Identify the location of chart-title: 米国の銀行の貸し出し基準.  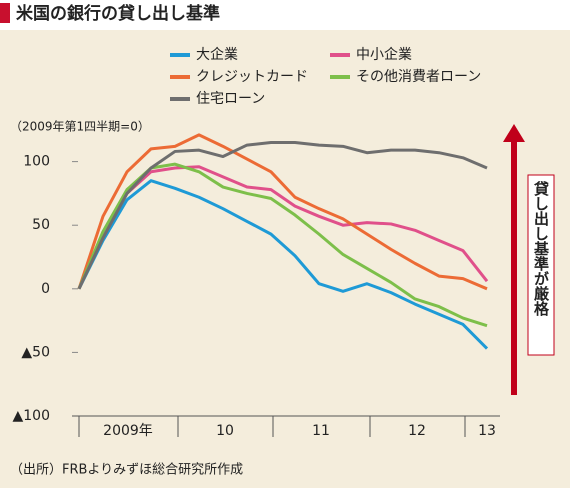
(118, 13).